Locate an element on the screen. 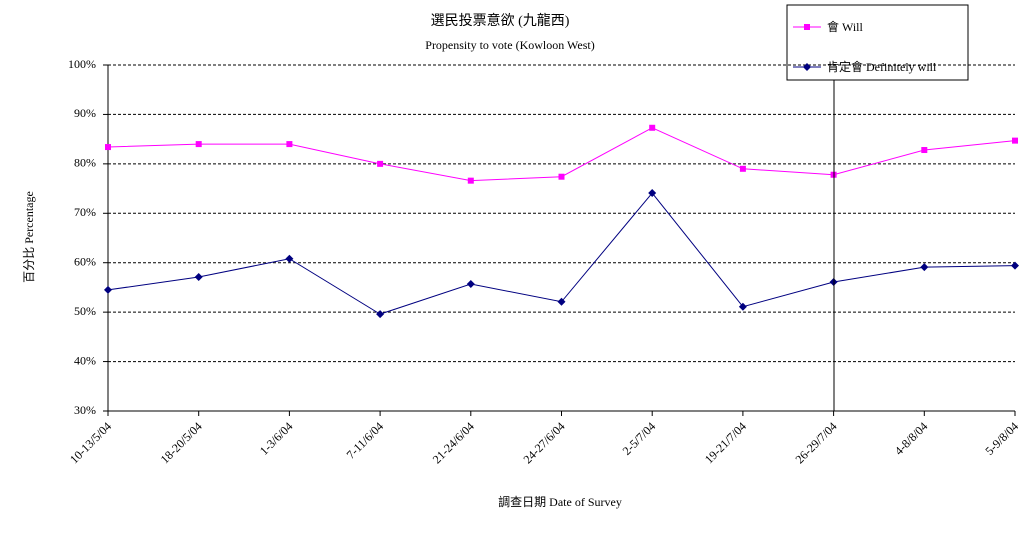  x-axis-label: 調查日期 Date of Survey is located at coordinates (560, 502).